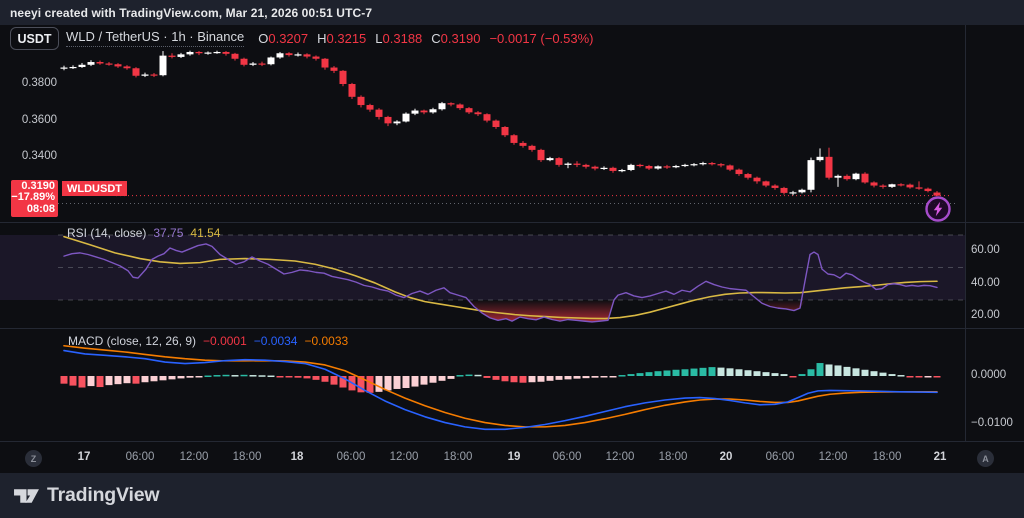 The image size is (1024, 518). I want to click on time-axis-label: 19, so click(514, 457).